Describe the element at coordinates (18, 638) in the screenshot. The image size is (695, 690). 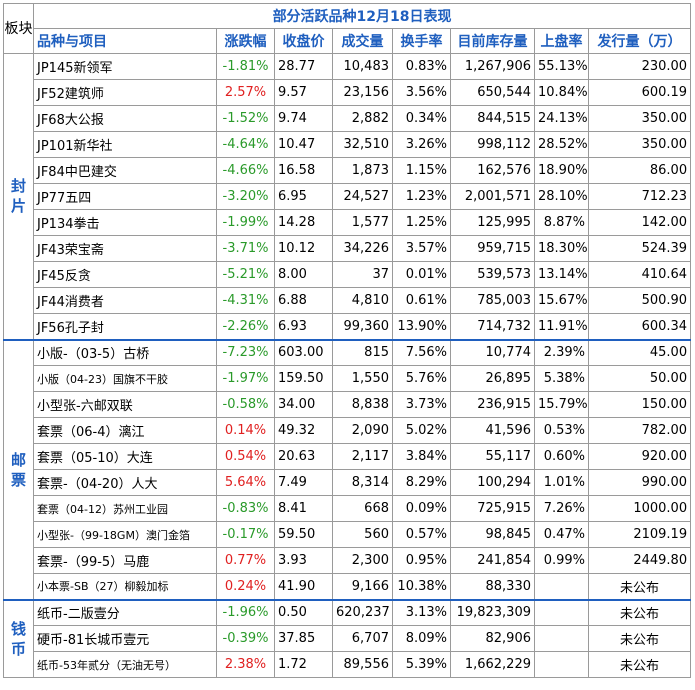
I see `board-label: 钱币` at that location.